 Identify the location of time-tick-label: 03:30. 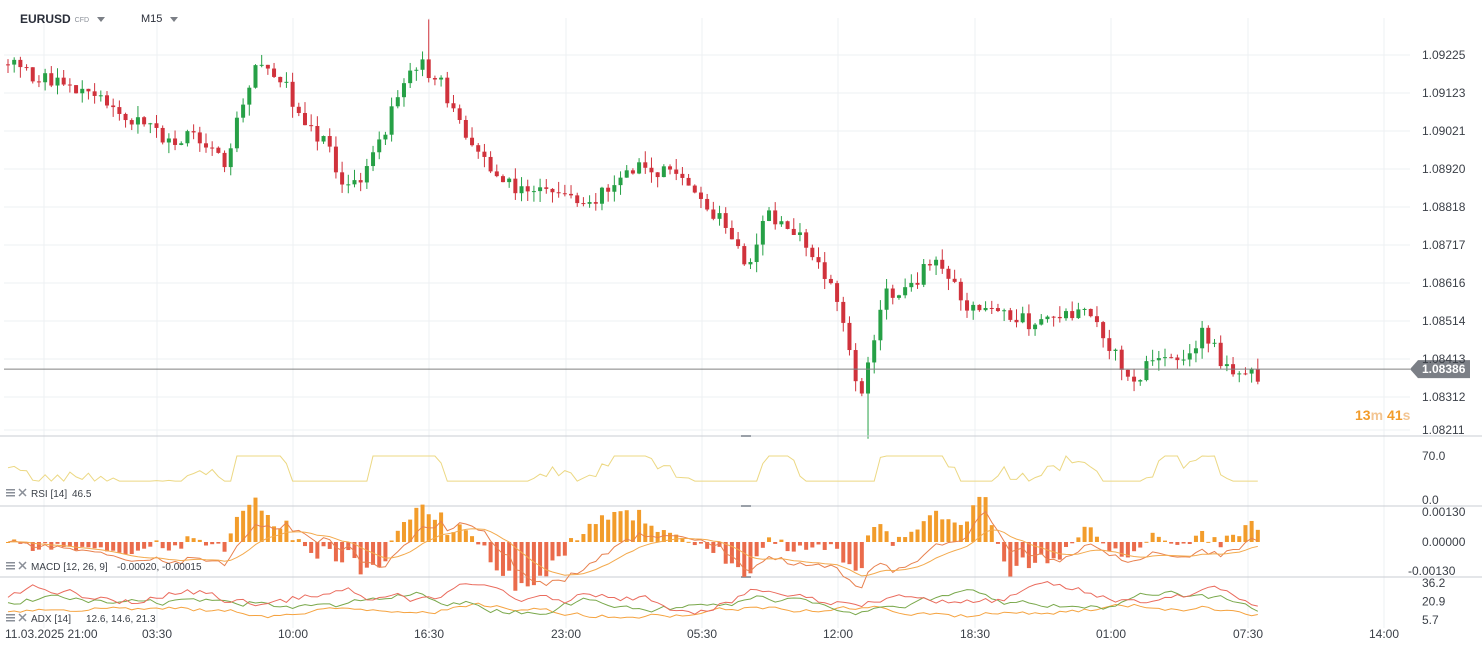
(157, 634).